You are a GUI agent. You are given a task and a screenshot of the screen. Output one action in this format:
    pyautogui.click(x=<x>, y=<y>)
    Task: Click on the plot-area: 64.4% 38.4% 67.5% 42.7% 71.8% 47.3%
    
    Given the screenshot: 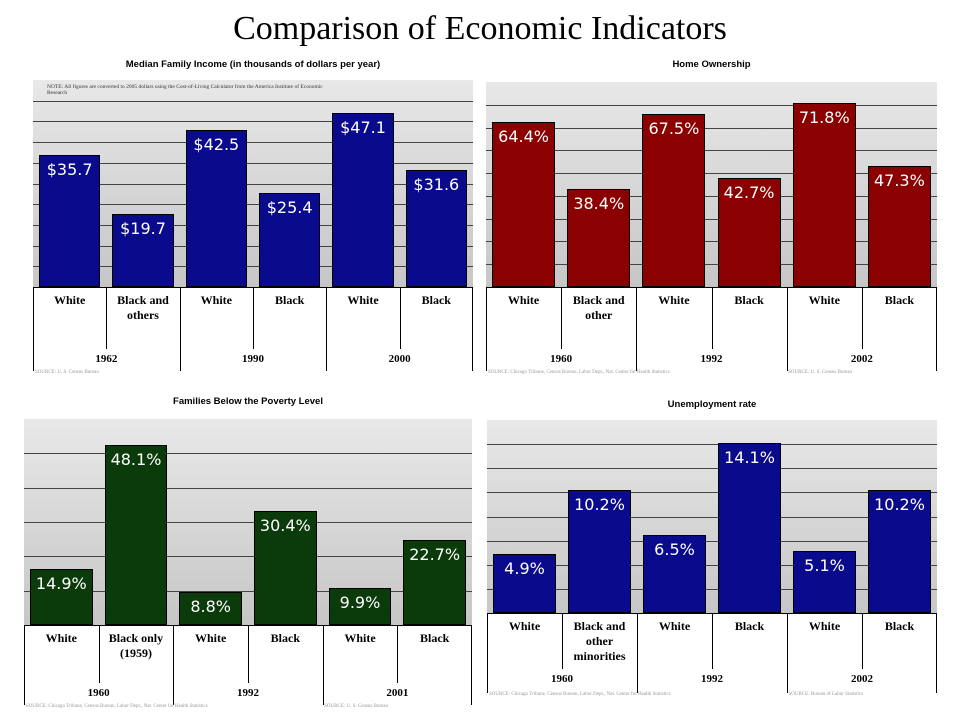 What is the action you would take?
    pyautogui.click(x=711, y=184)
    